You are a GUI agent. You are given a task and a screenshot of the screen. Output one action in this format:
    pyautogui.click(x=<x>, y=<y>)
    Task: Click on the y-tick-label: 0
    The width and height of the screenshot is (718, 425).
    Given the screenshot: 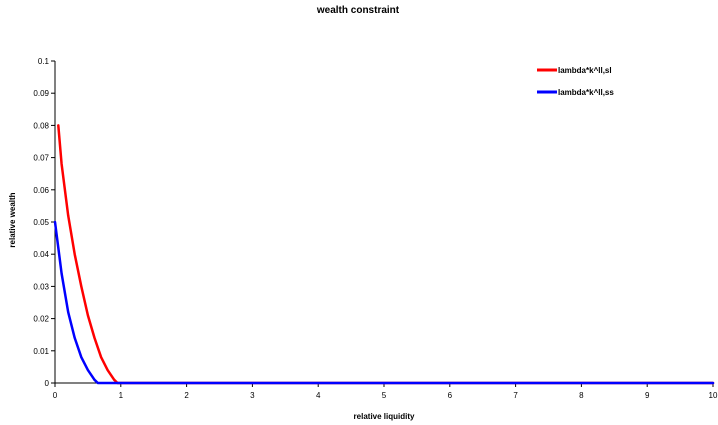 What is the action you would take?
    pyautogui.click(x=47, y=383)
    